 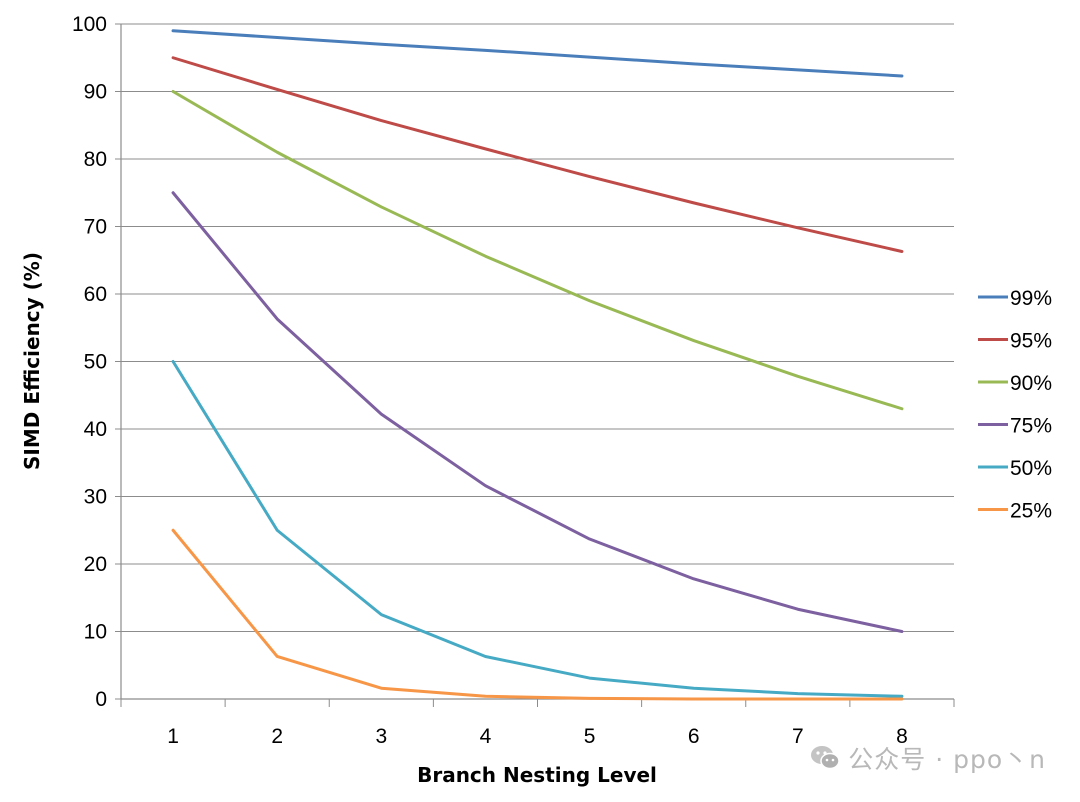 I want to click on watermark: 公众号 · ppo丶n, so click(x=928, y=758).